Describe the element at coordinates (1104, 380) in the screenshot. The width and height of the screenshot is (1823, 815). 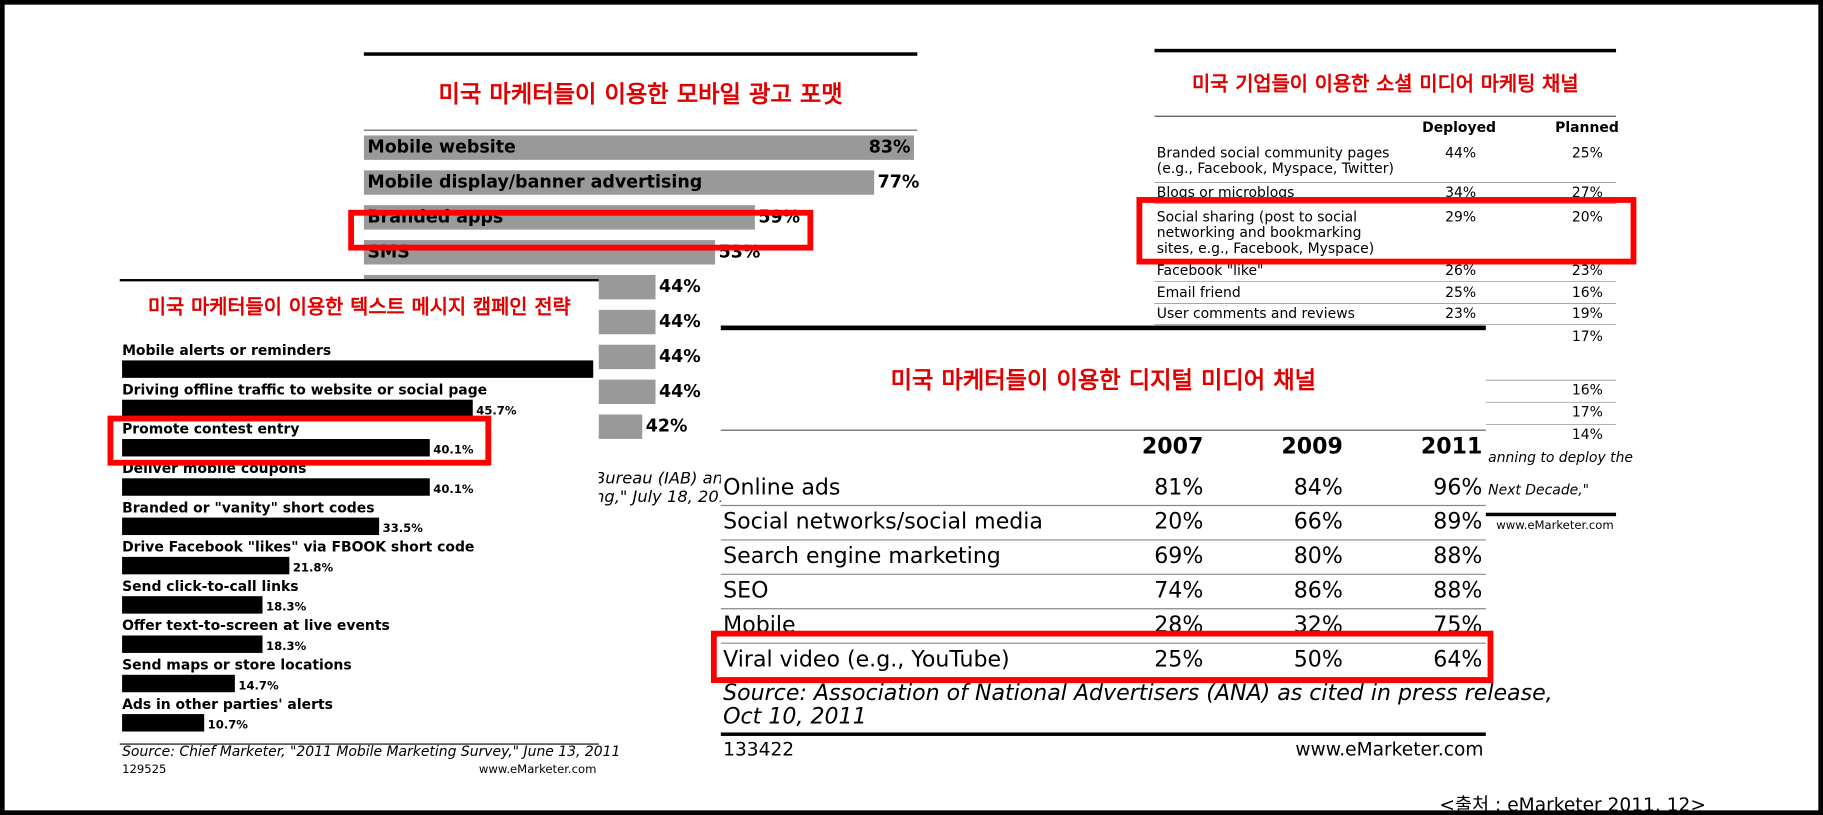
I see `panel-title: 미국 마케터들이 이용한 디지털 미디어 채널` at that location.